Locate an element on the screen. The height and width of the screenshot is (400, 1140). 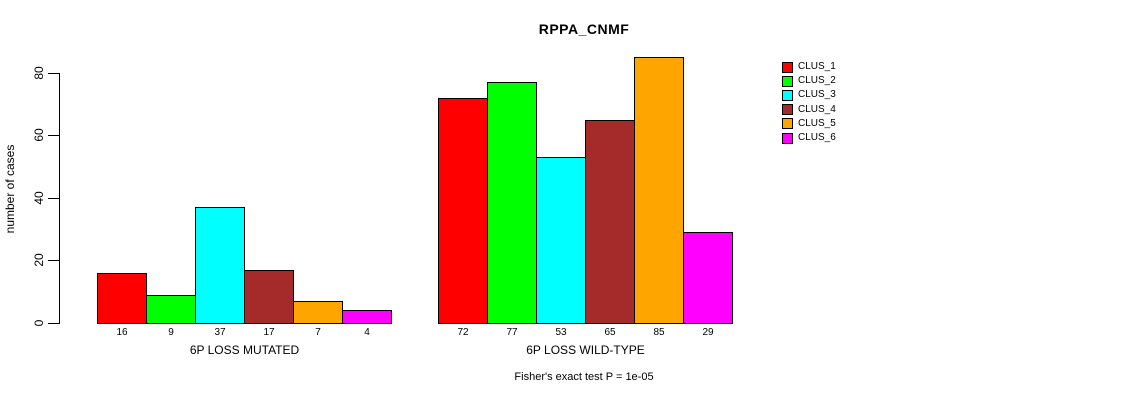
bar-value-label: 7 is located at coordinates (318, 332).